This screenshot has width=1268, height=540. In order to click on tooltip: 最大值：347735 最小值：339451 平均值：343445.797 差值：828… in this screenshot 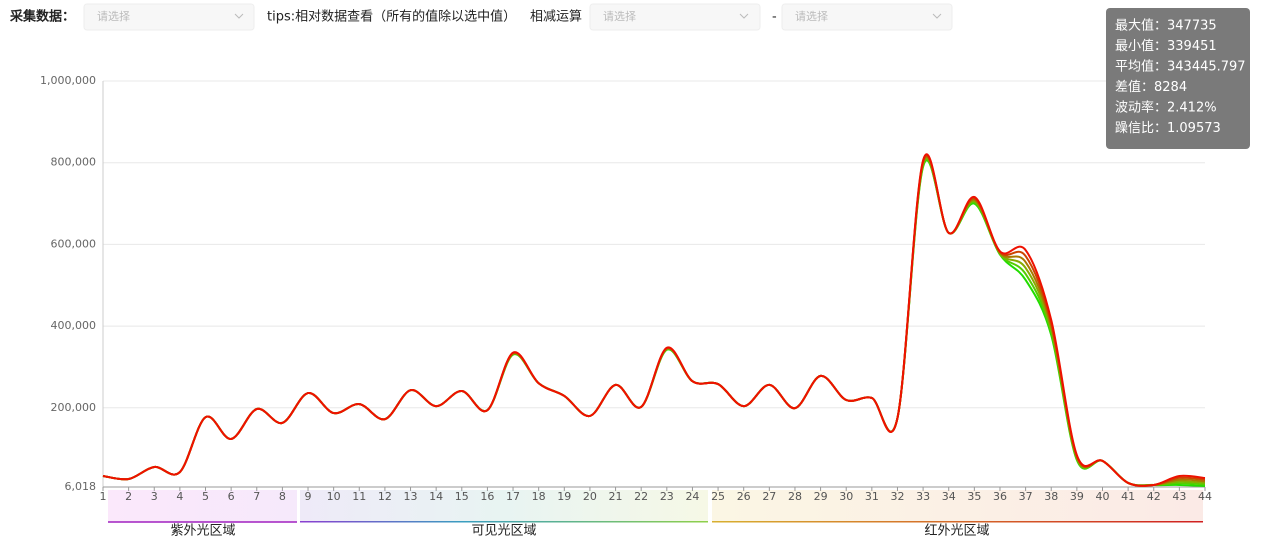, I will do `click(1178, 78)`.